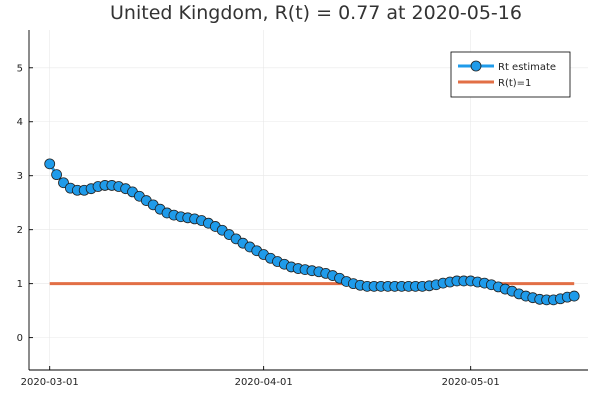 This screenshot has width=600, height=400. Describe the element at coordinates (50, 382) in the screenshot. I see `x-tick-label: 2020-03-01` at that location.